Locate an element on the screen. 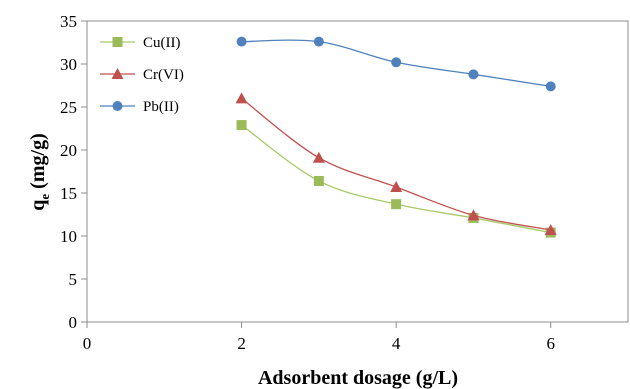 The image size is (630, 389). series-pb-ii is located at coordinates (396, 64).